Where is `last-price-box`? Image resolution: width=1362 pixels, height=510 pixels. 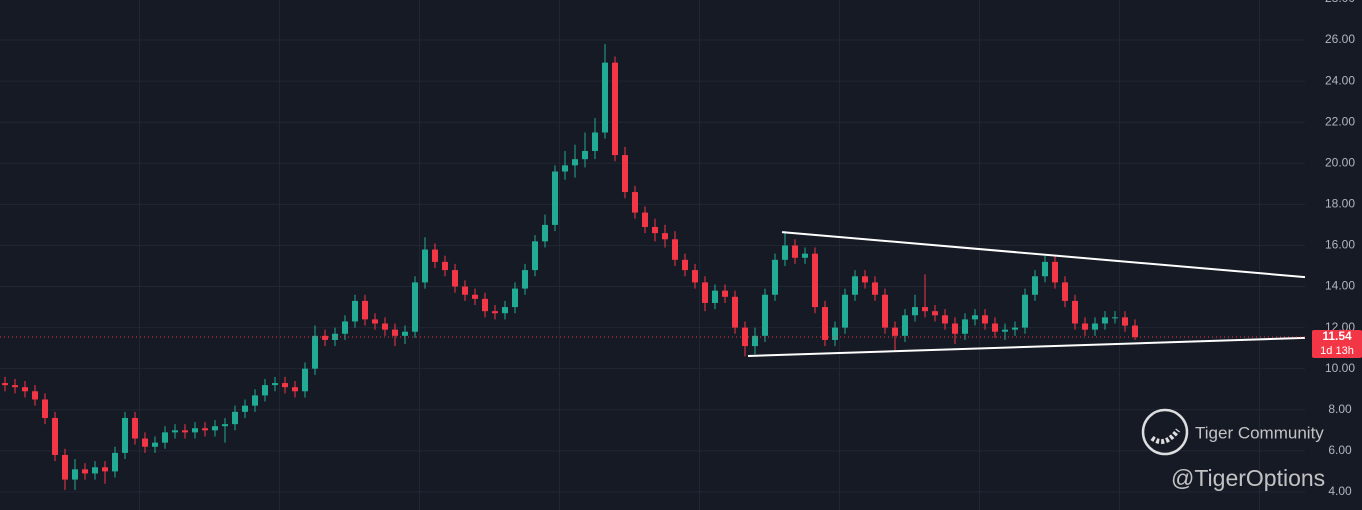 last-price-box is located at coordinates (1337, 344).